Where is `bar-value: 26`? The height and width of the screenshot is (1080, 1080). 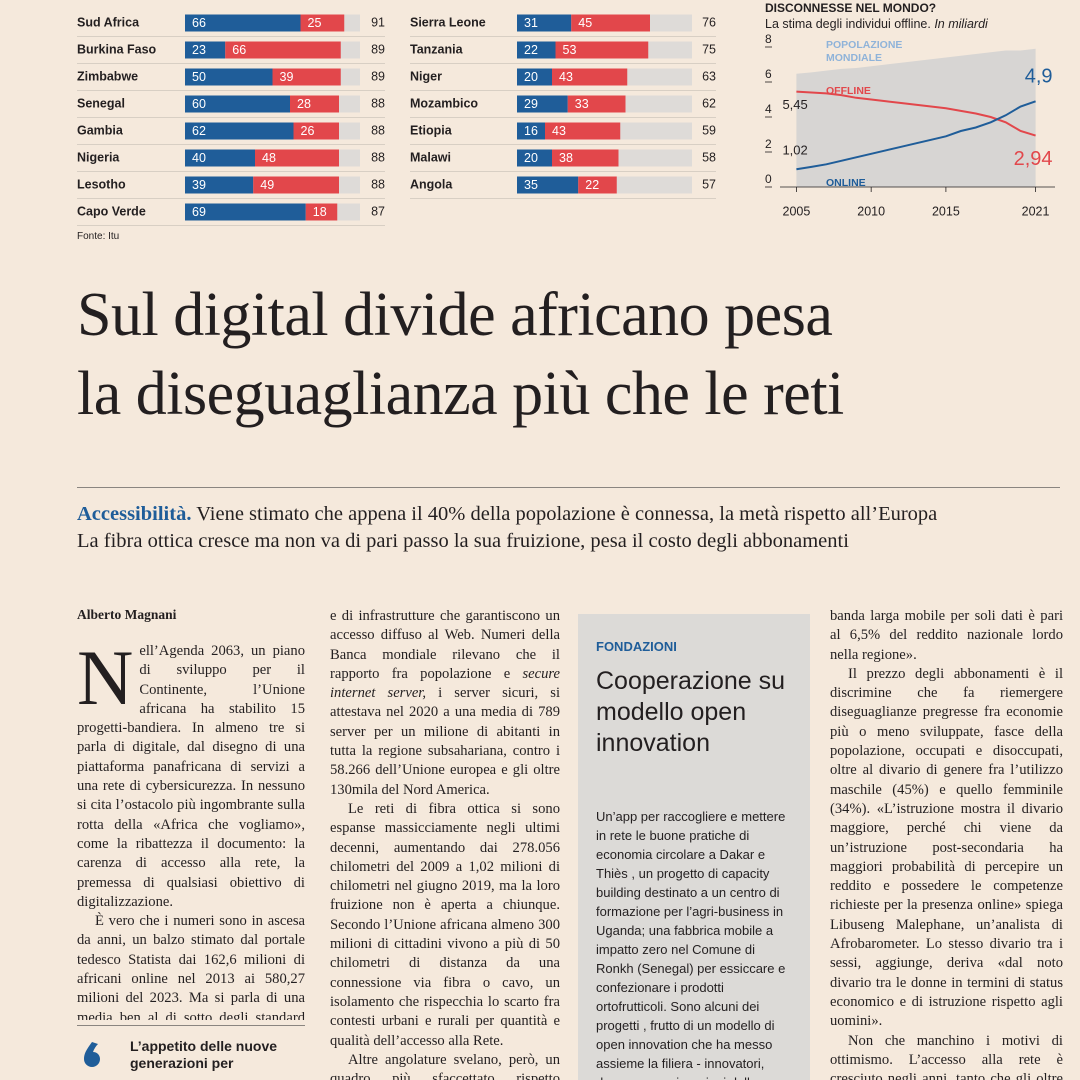
bar-value: 26 is located at coordinates (308, 131).